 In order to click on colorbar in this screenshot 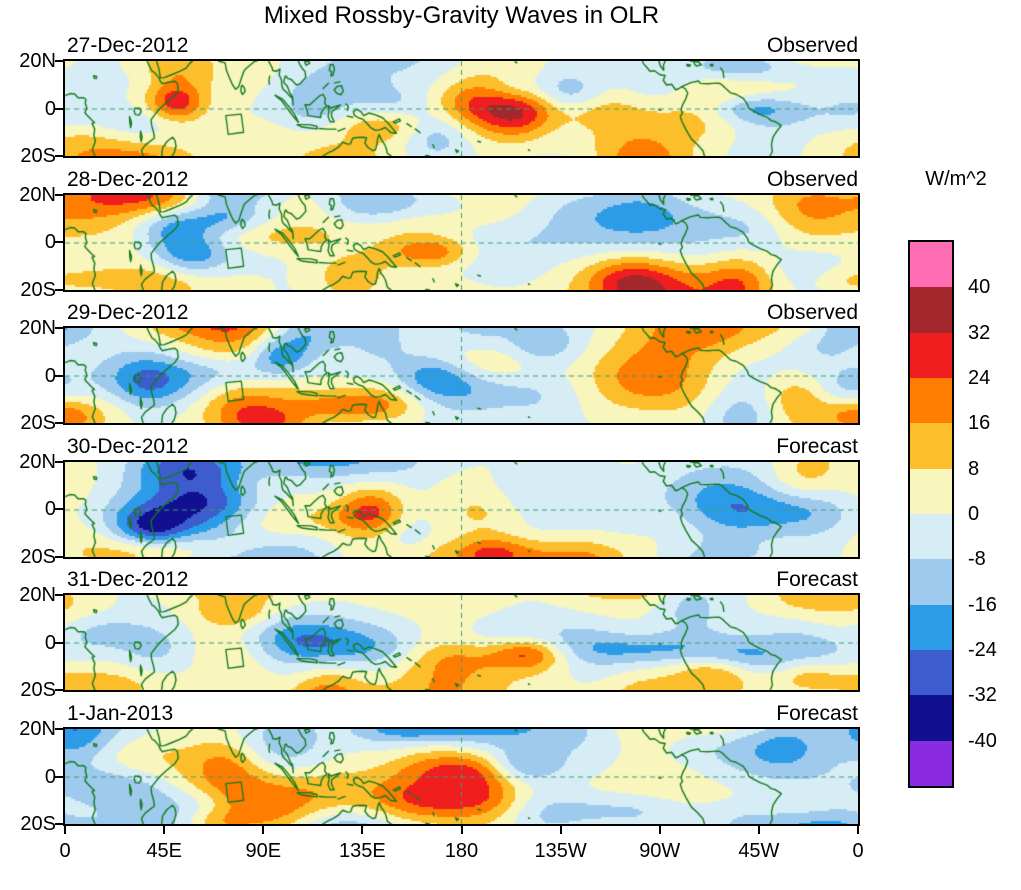, I will do `click(931, 514)`.